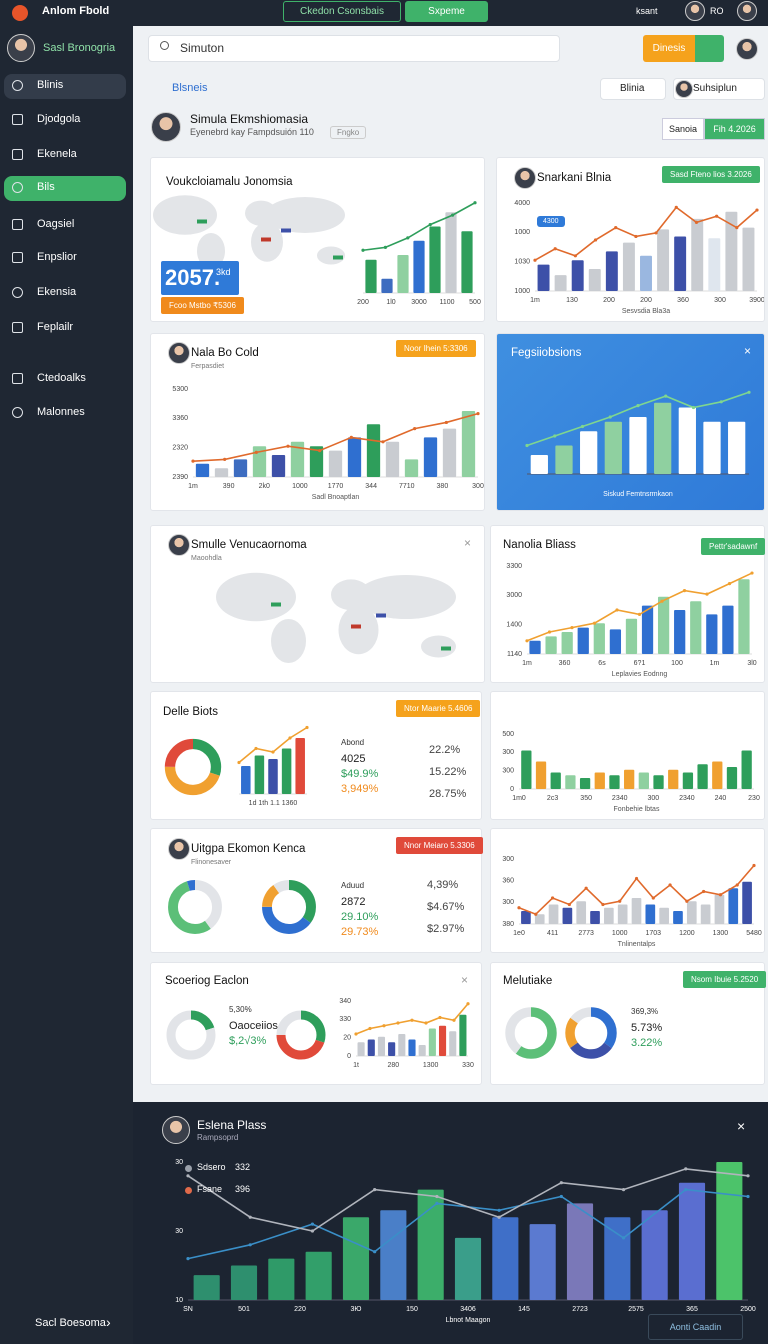 This screenshot has width=768, height=1344. I want to click on x-tick-label: 2773, so click(586, 933).